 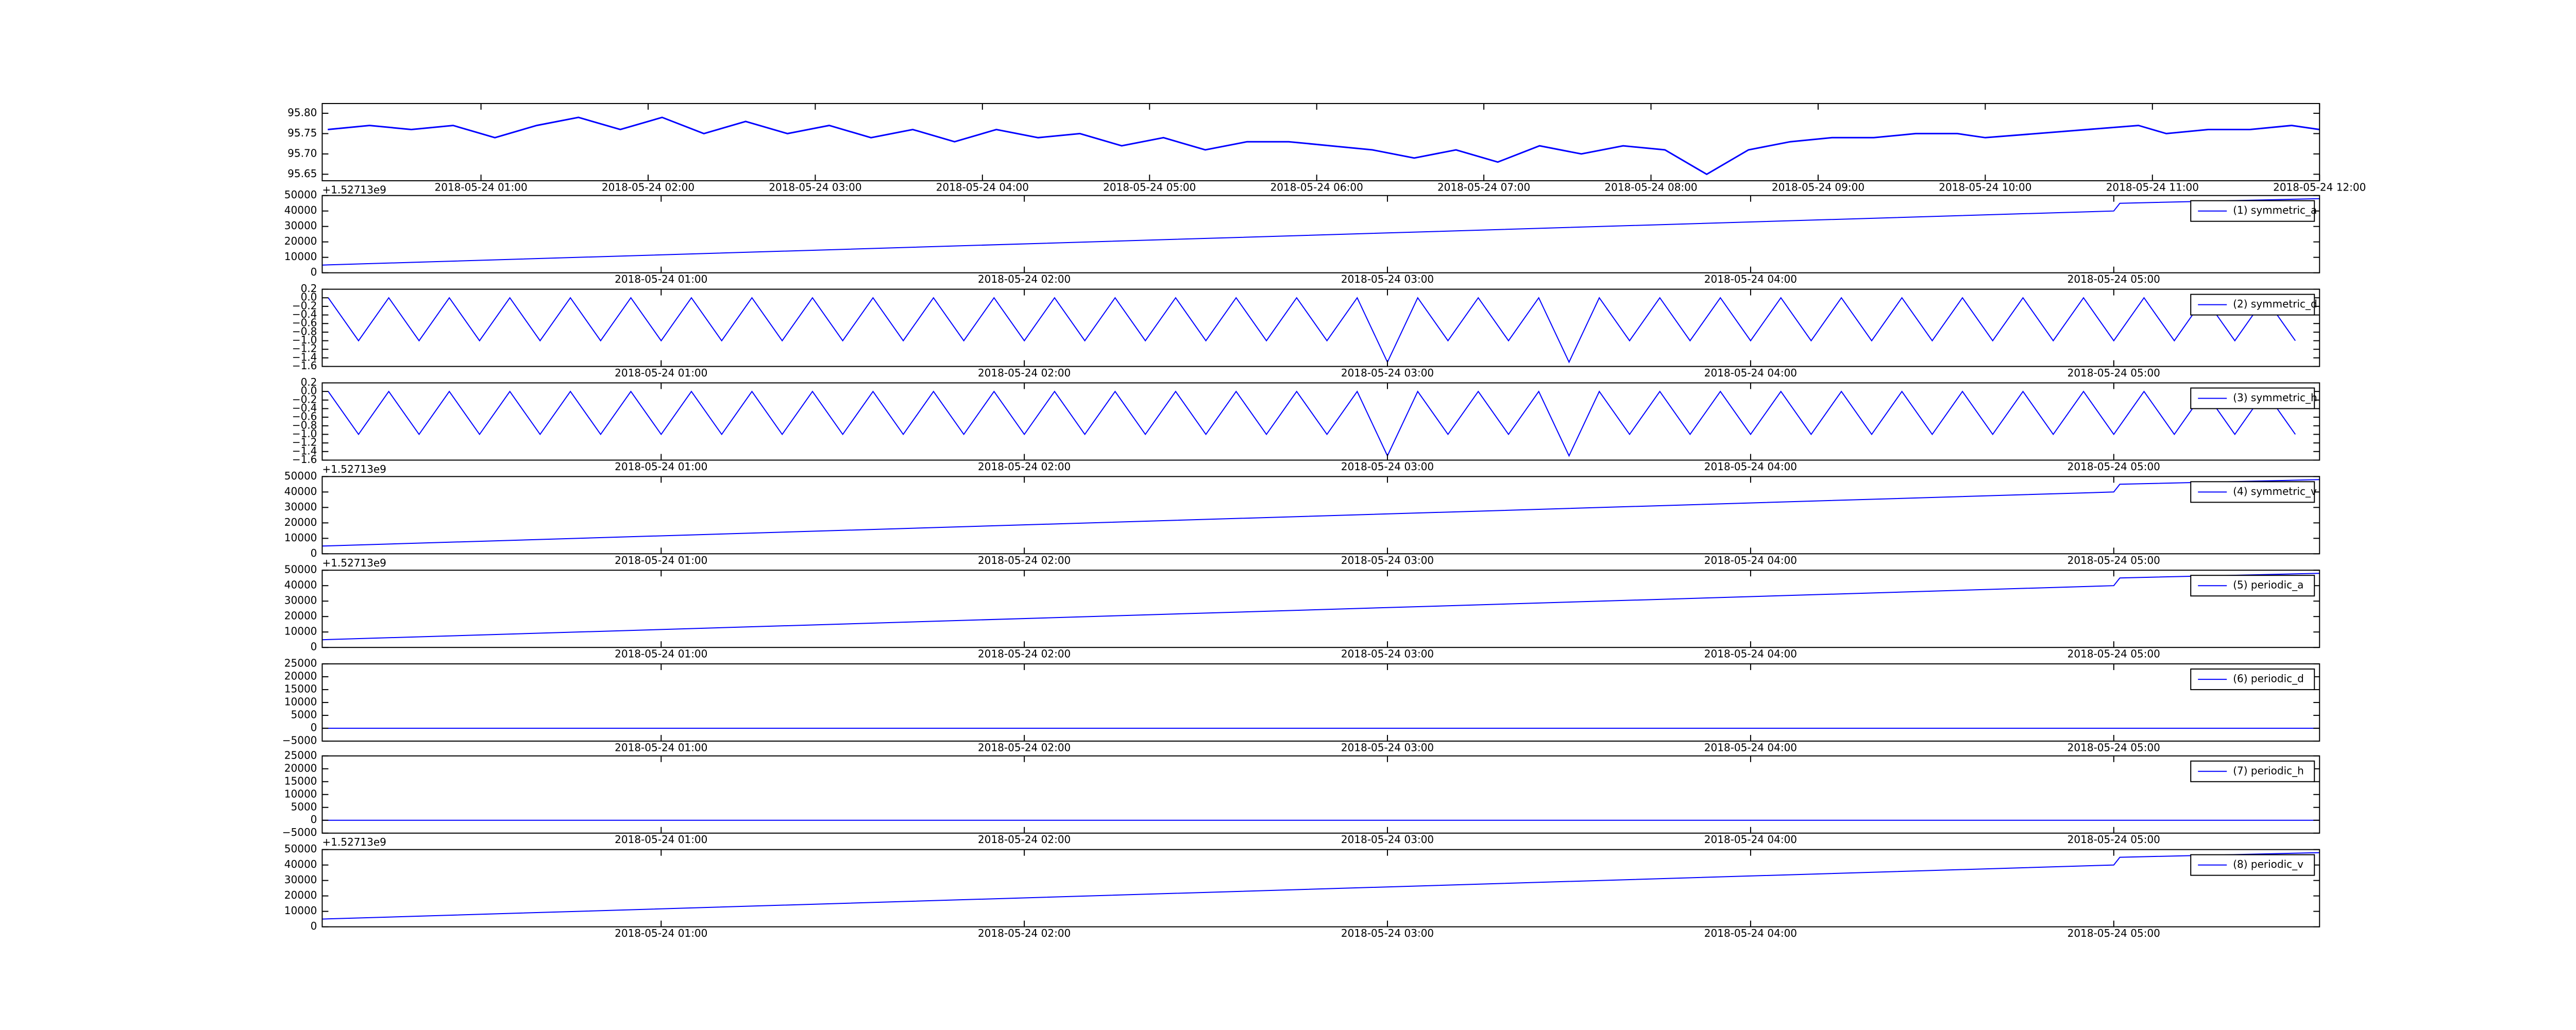 I want to click on y-tick-label: −5000, so click(x=299, y=832).